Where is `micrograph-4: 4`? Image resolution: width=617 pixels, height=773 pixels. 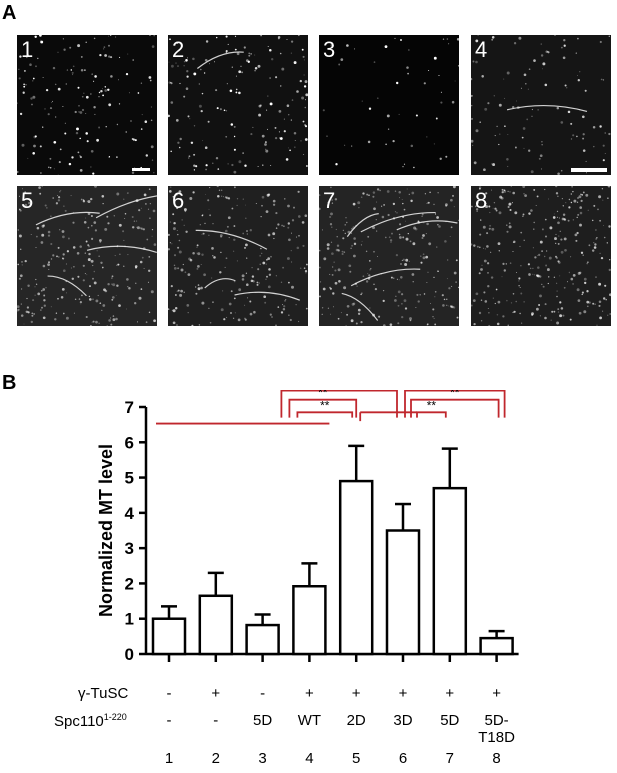 micrograph-4: 4 is located at coordinates (541, 105).